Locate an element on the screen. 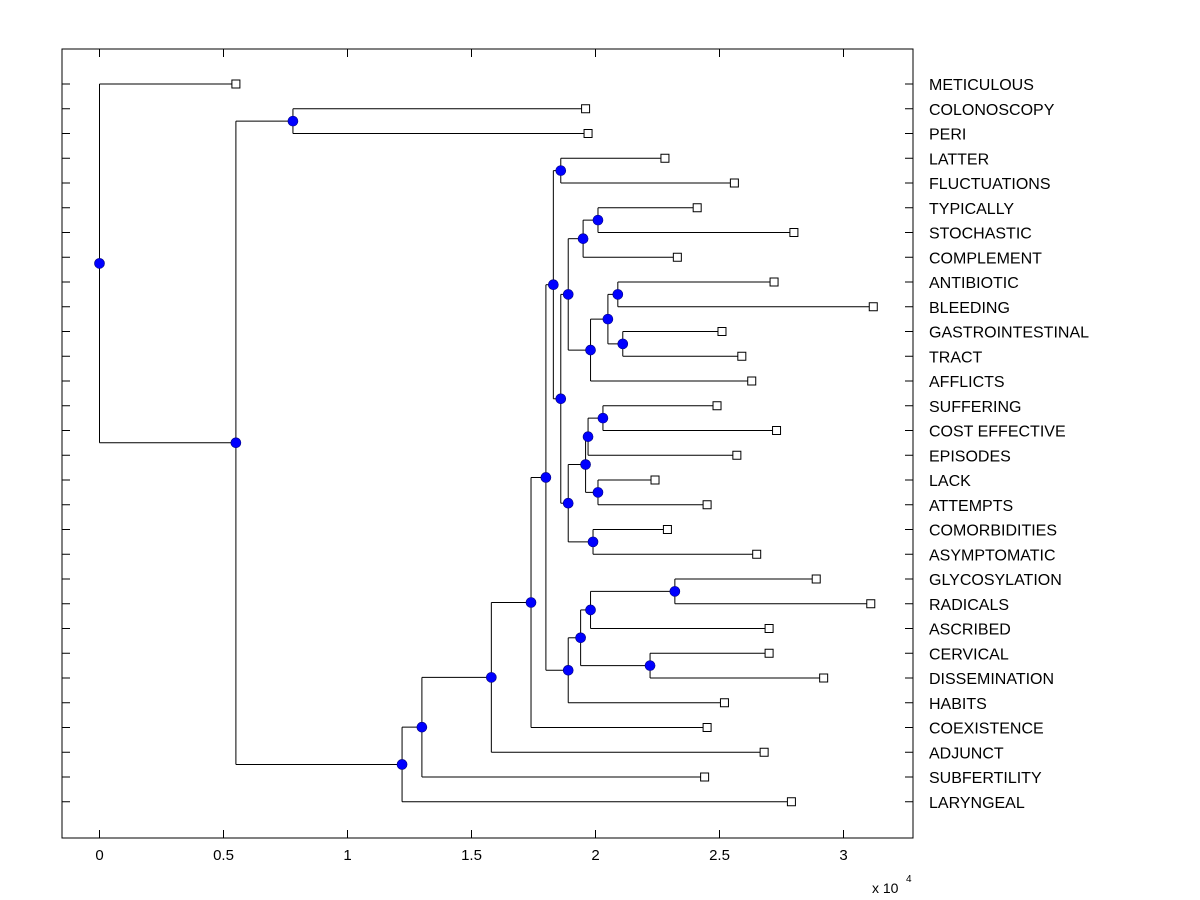 Image resolution: width=1200 pixels, height=900 pixels. leaf-label: LARYNGEAL is located at coordinates (977, 803).